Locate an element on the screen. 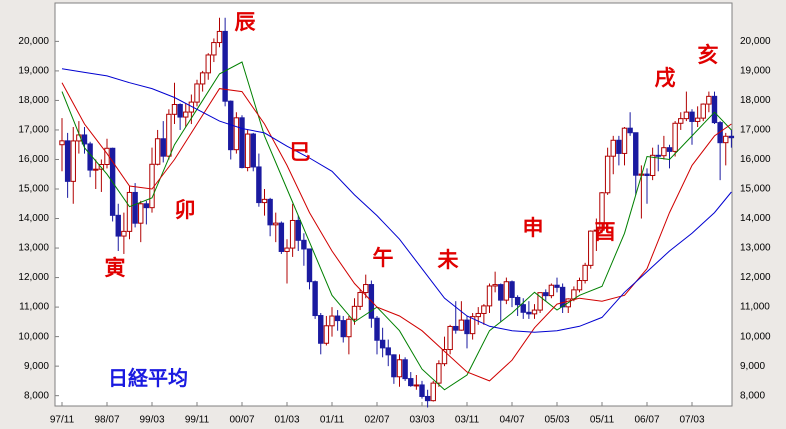 This screenshot has width=786, height=429. x-tick-label: 00/07 is located at coordinates (241, 420).